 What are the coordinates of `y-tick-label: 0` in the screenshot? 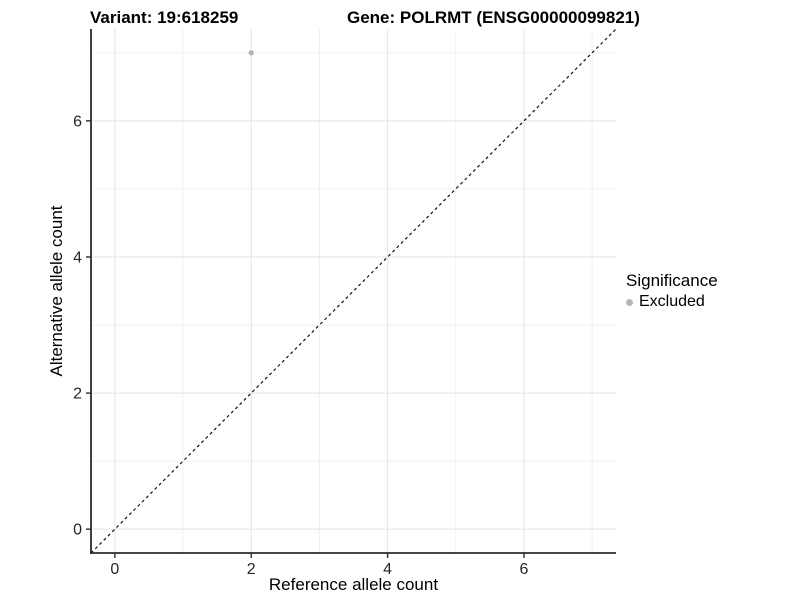 It's located at (77, 530).